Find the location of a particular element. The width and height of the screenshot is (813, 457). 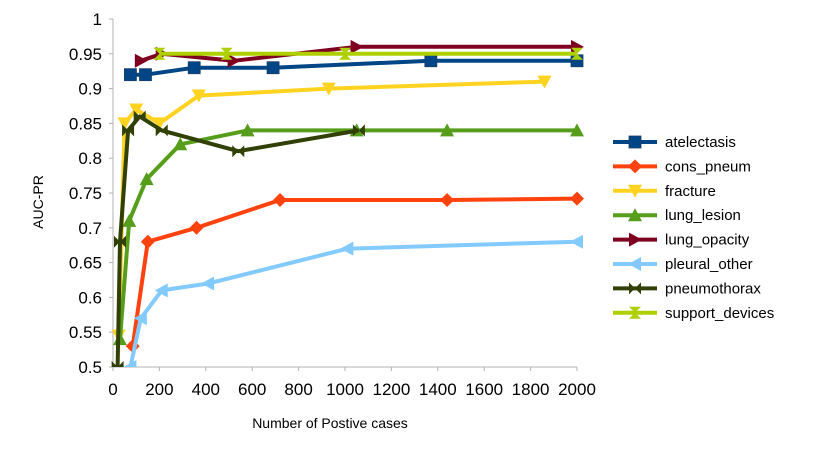

x-tick-label: 1600 is located at coordinates (484, 389).